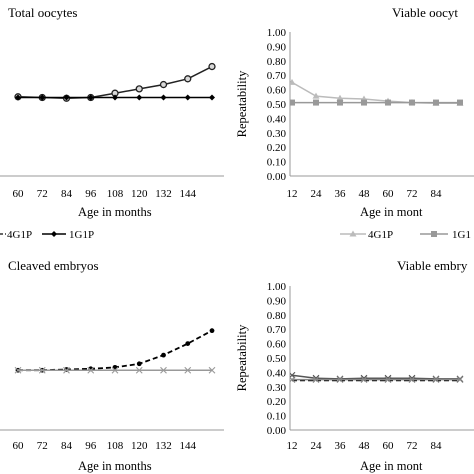 This screenshot has height=474, width=474. What do you see at coordinates (277, 330) in the screenshot?
I see `y-tick-label: 0.70` at bounding box center [277, 330].